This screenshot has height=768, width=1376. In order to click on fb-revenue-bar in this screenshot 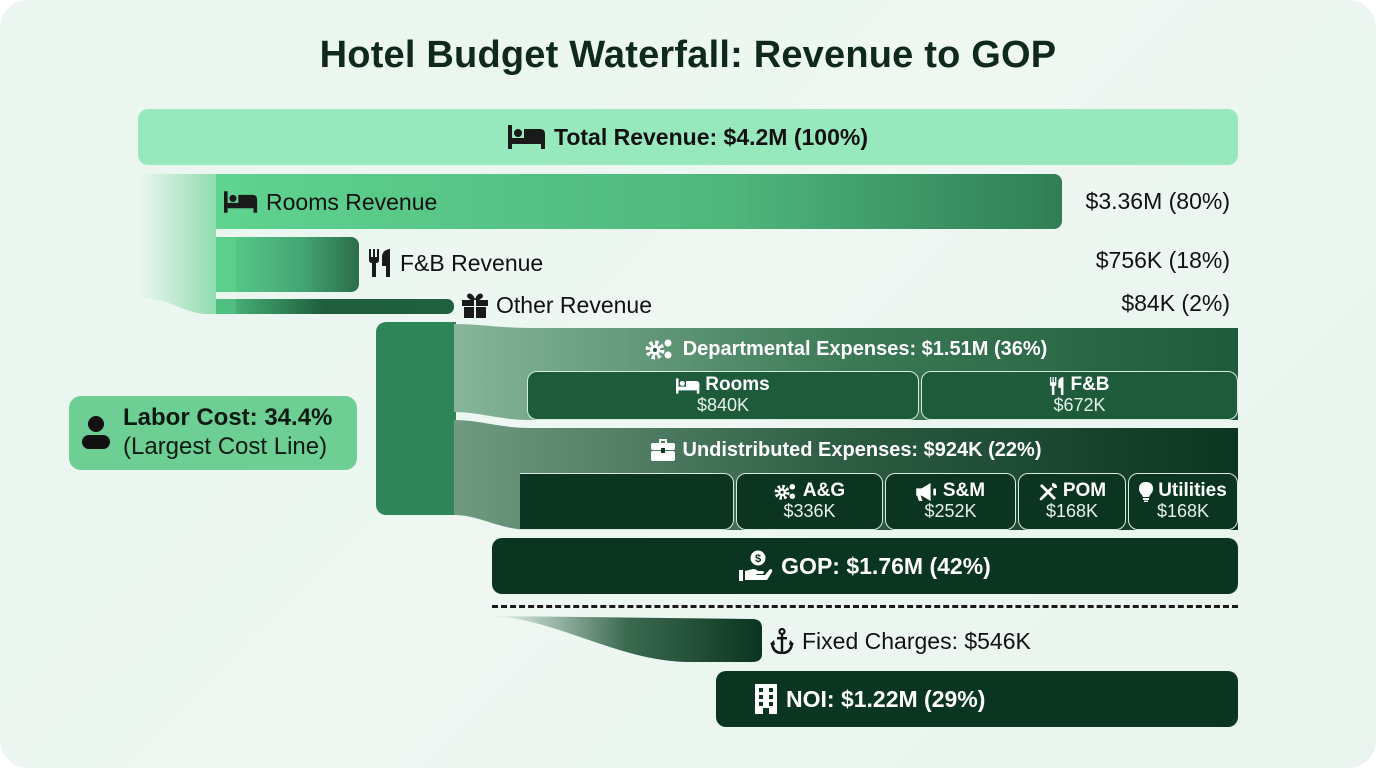, I will do `click(287, 264)`.